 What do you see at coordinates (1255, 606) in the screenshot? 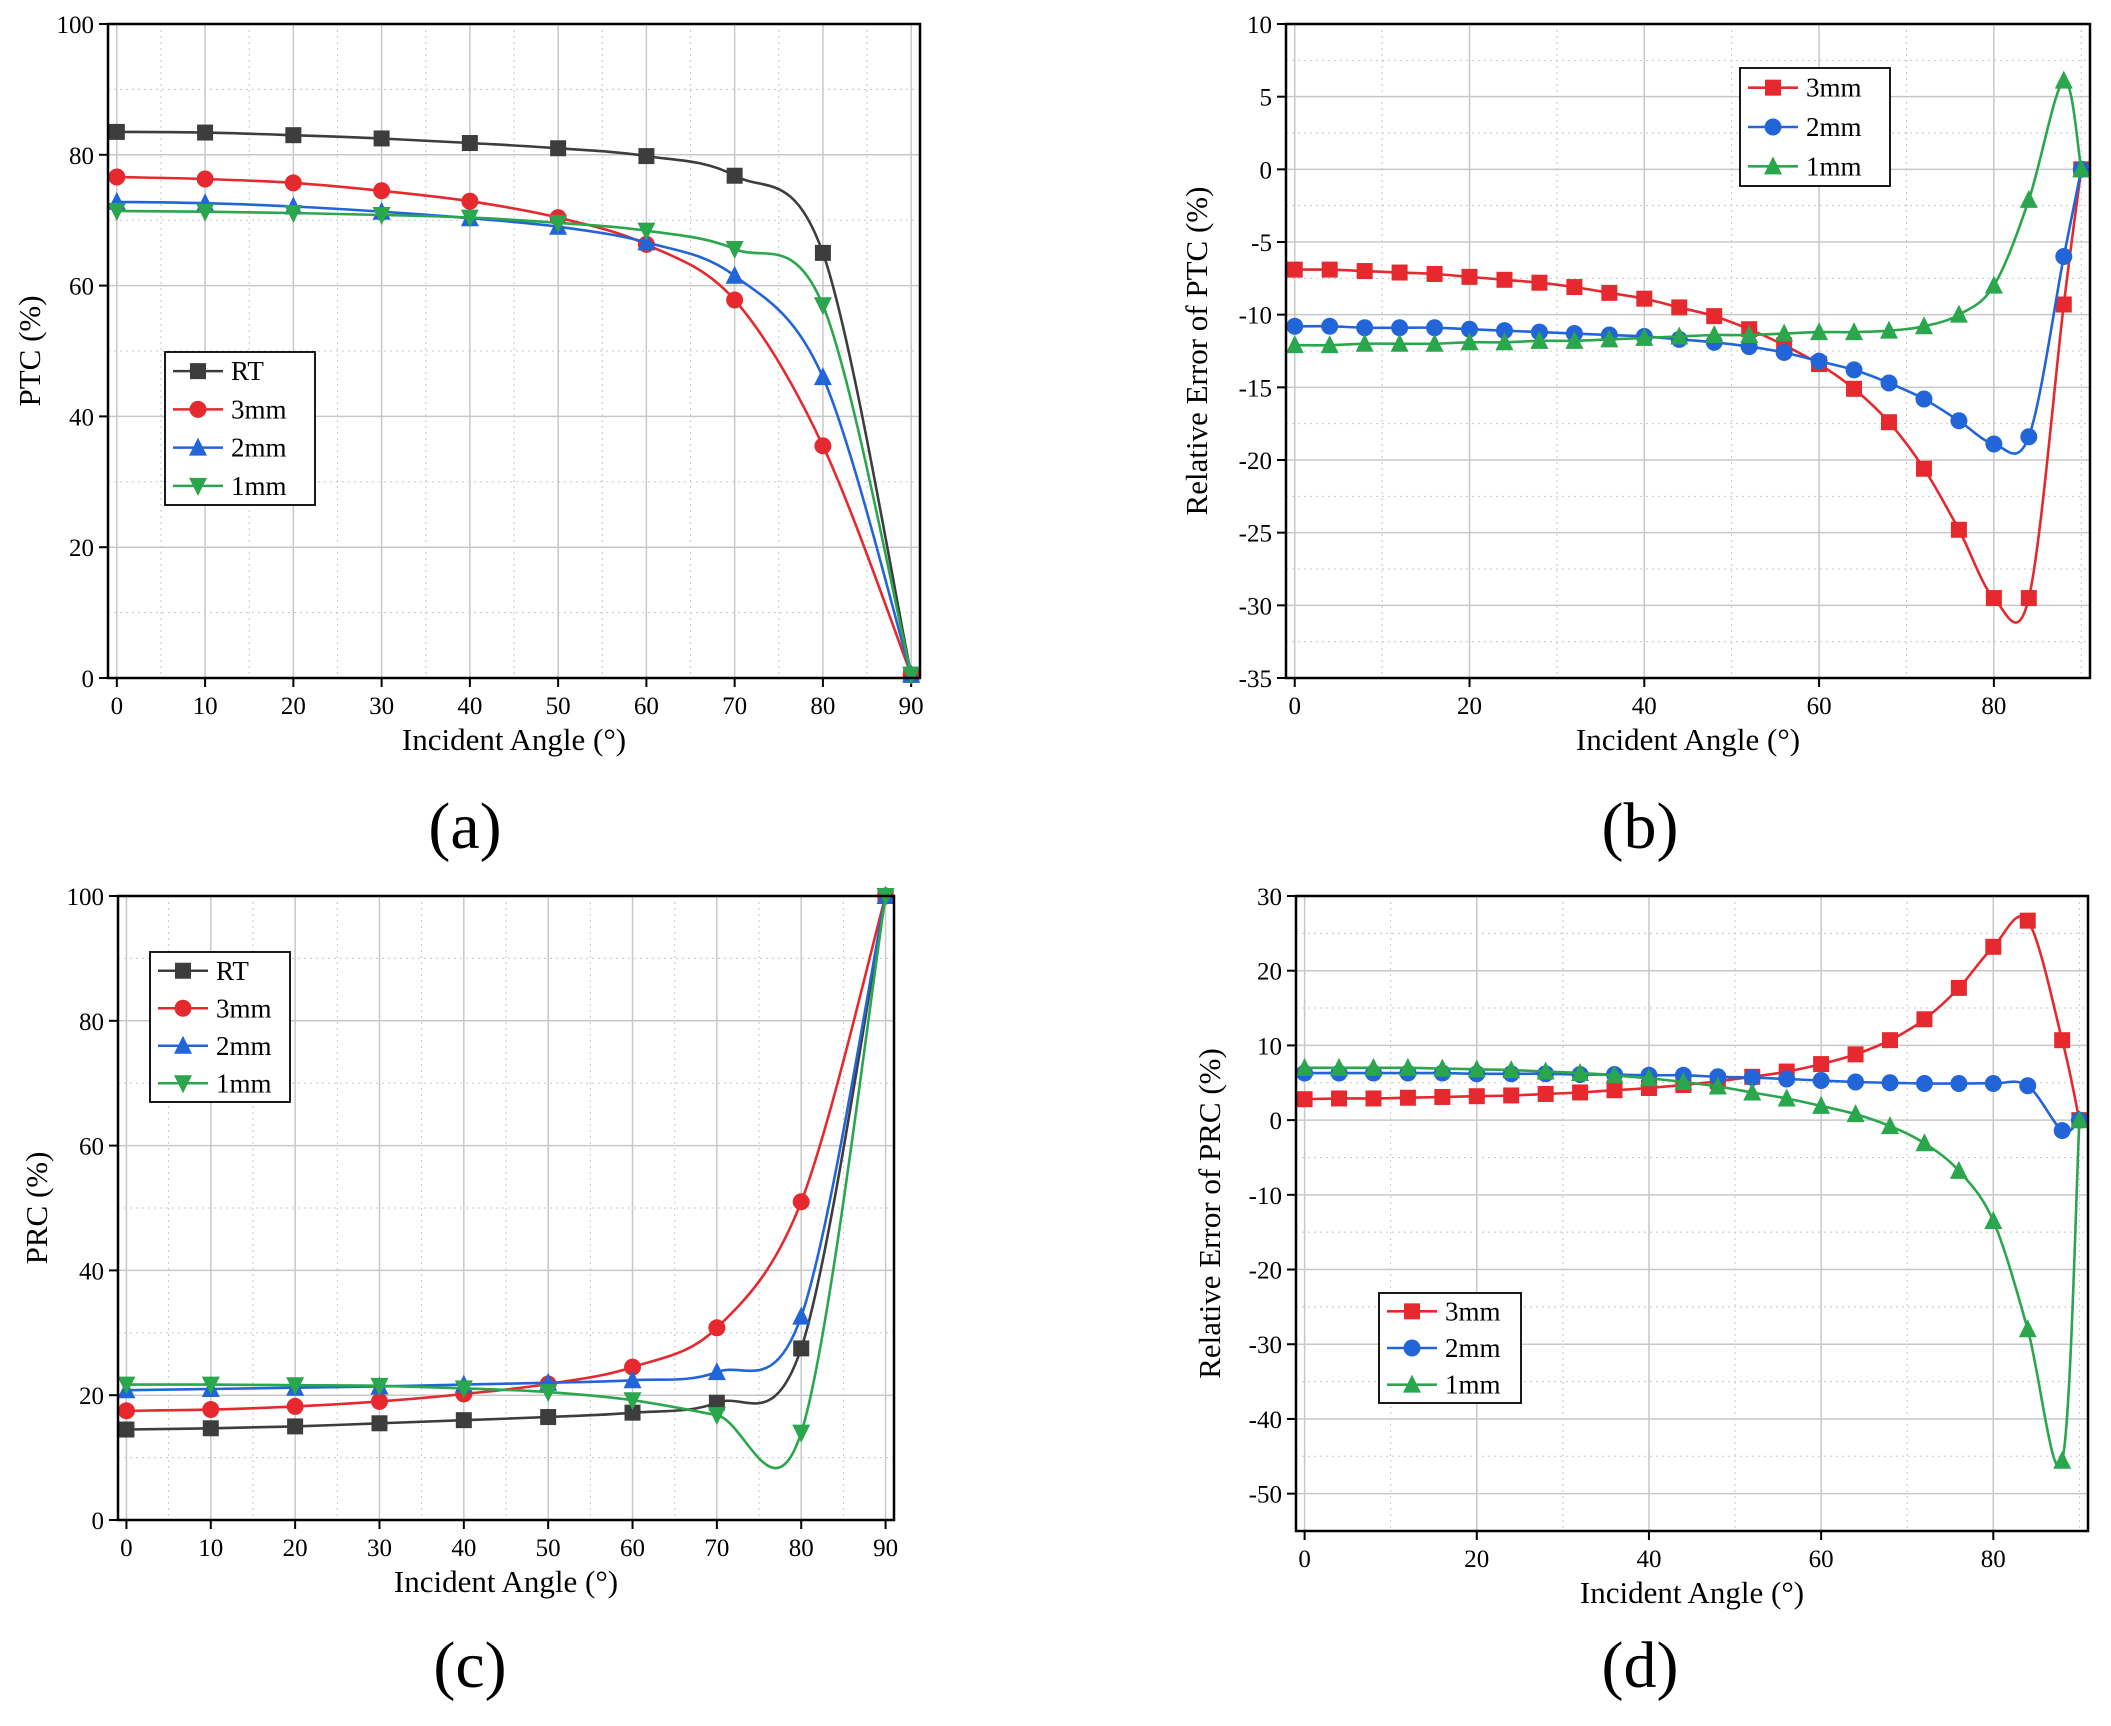
I see `y-tick-label: -30` at bounding box center [1255, 606].